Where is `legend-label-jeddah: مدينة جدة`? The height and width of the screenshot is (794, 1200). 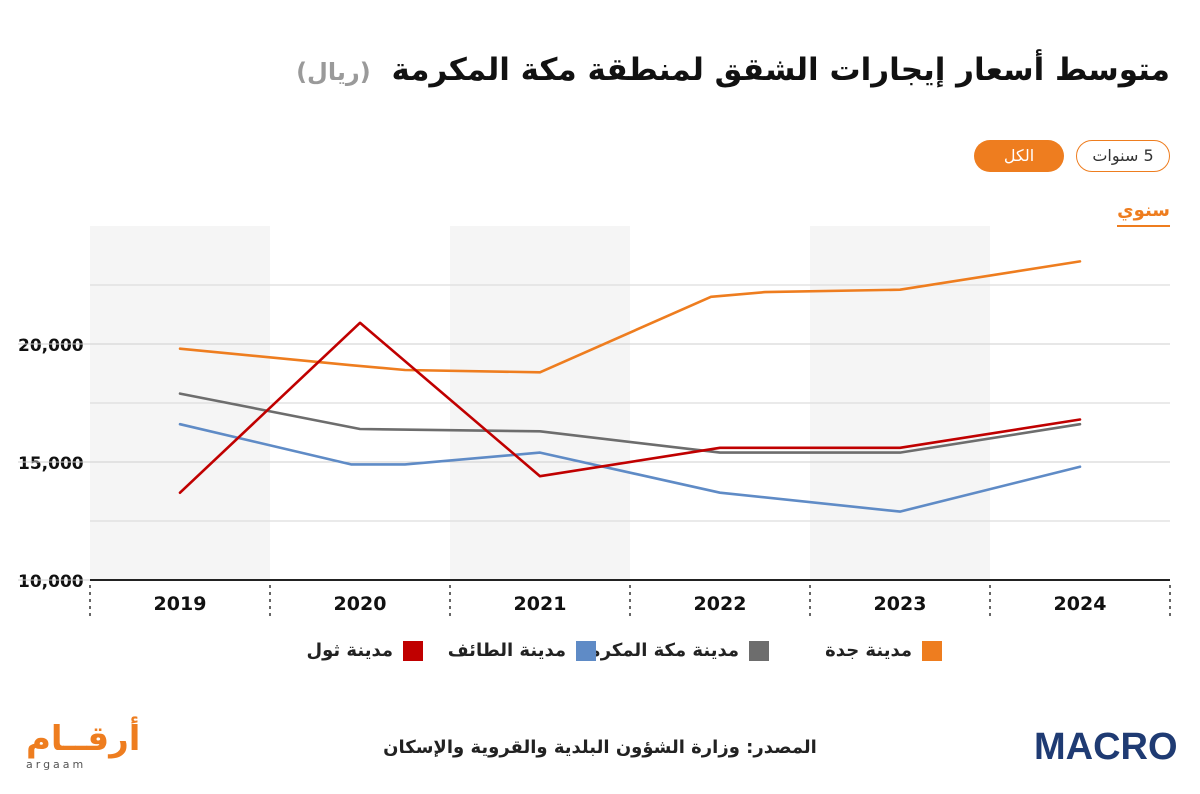 legend-label-jeddah: مدينة جدة is located at coordinates (868, 650).